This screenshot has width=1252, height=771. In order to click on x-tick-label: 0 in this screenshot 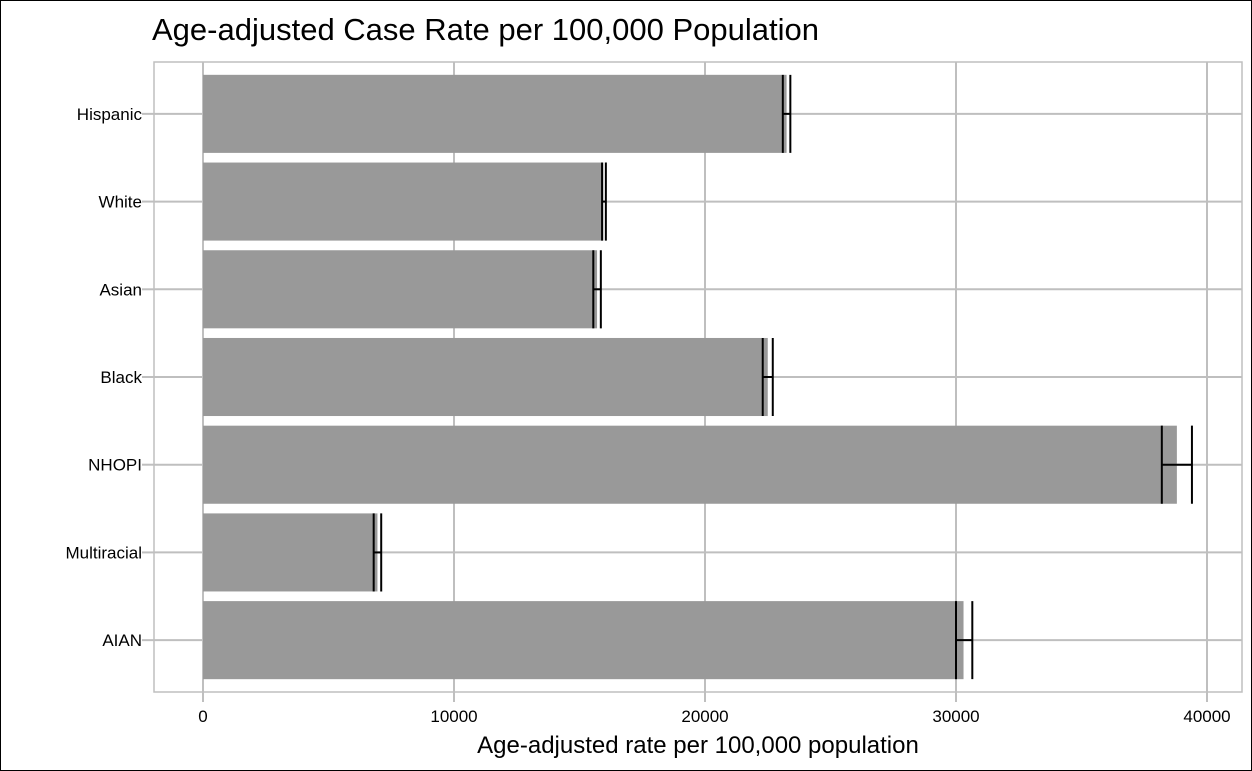, I will do `click(202, 716)`.